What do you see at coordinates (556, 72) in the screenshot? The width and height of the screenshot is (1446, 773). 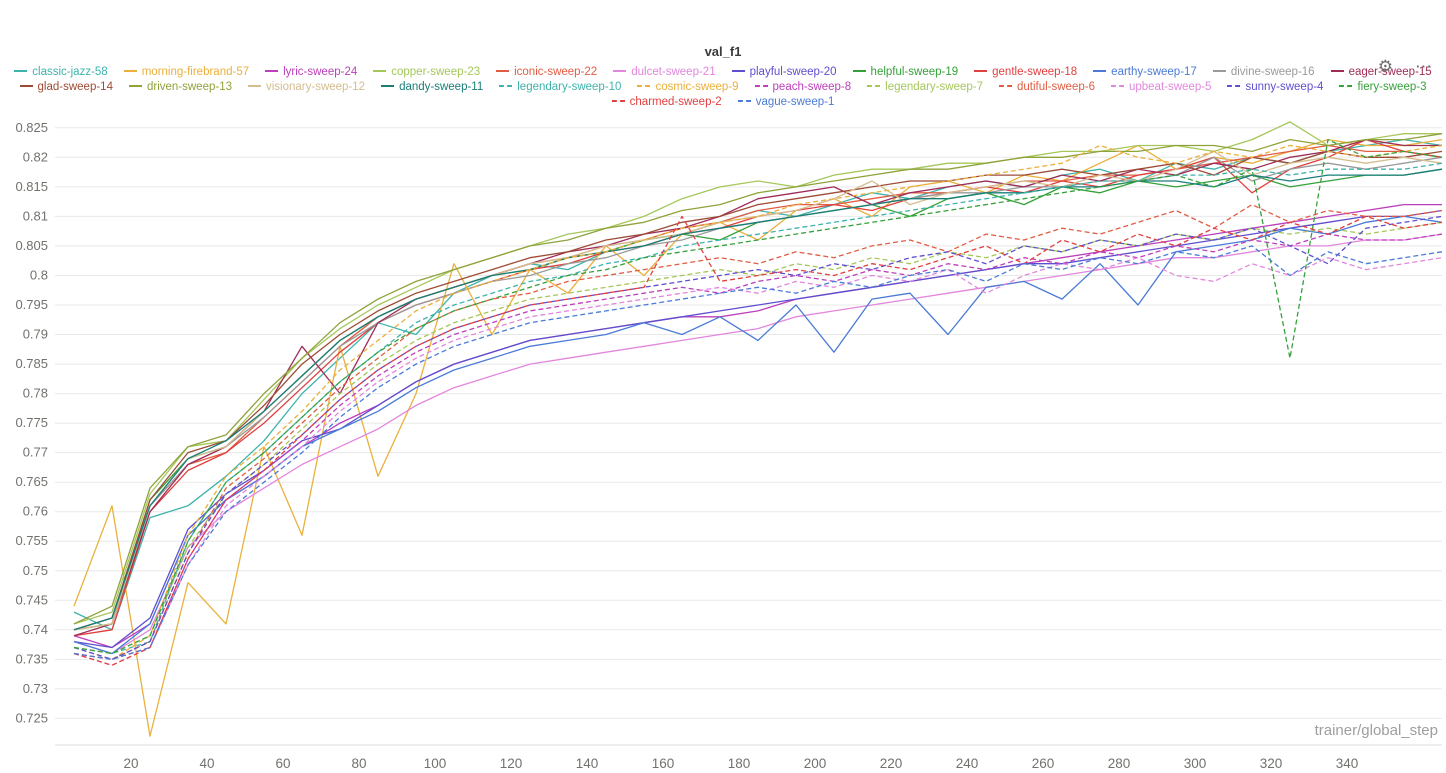 I see `legend-label: iconic-sweep-22` at bounding box center [556, 72].